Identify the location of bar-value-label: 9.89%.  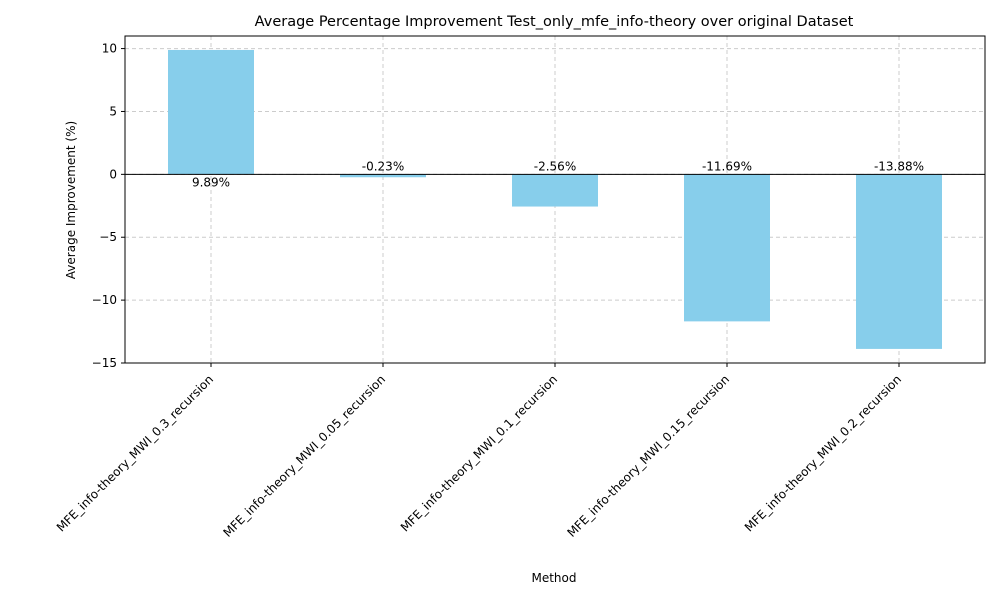
(211, 182).